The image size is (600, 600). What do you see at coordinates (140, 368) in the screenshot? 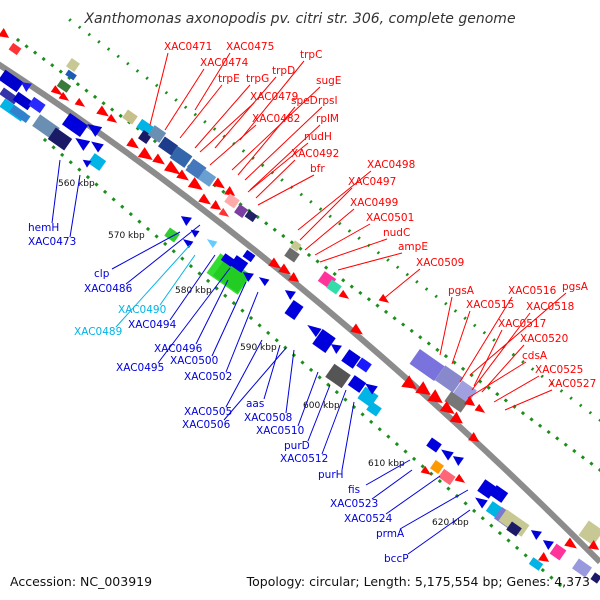
I see `reverse-gene-label: XAC0495` at bounding box center [140, 368].